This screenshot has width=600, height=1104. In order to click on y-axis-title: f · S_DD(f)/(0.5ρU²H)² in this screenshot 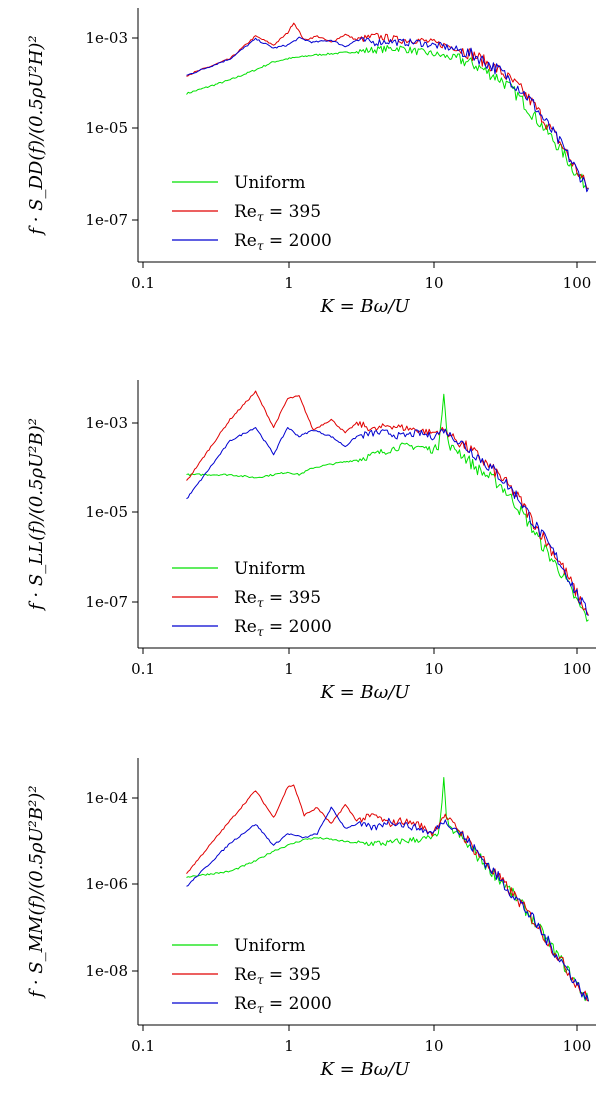, I will do `click(36, 135)`.